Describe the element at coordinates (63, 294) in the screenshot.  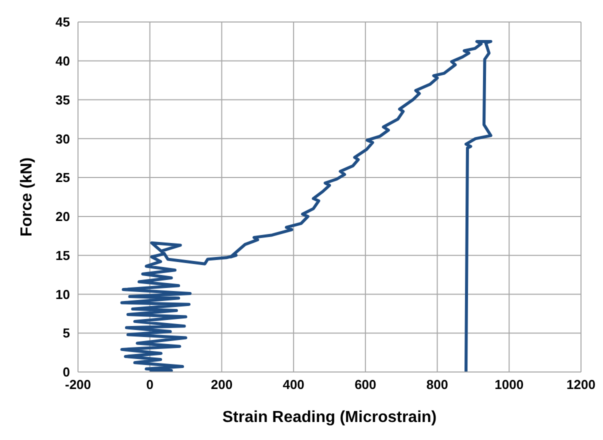
I see `y-tick-label: 10` at that location.